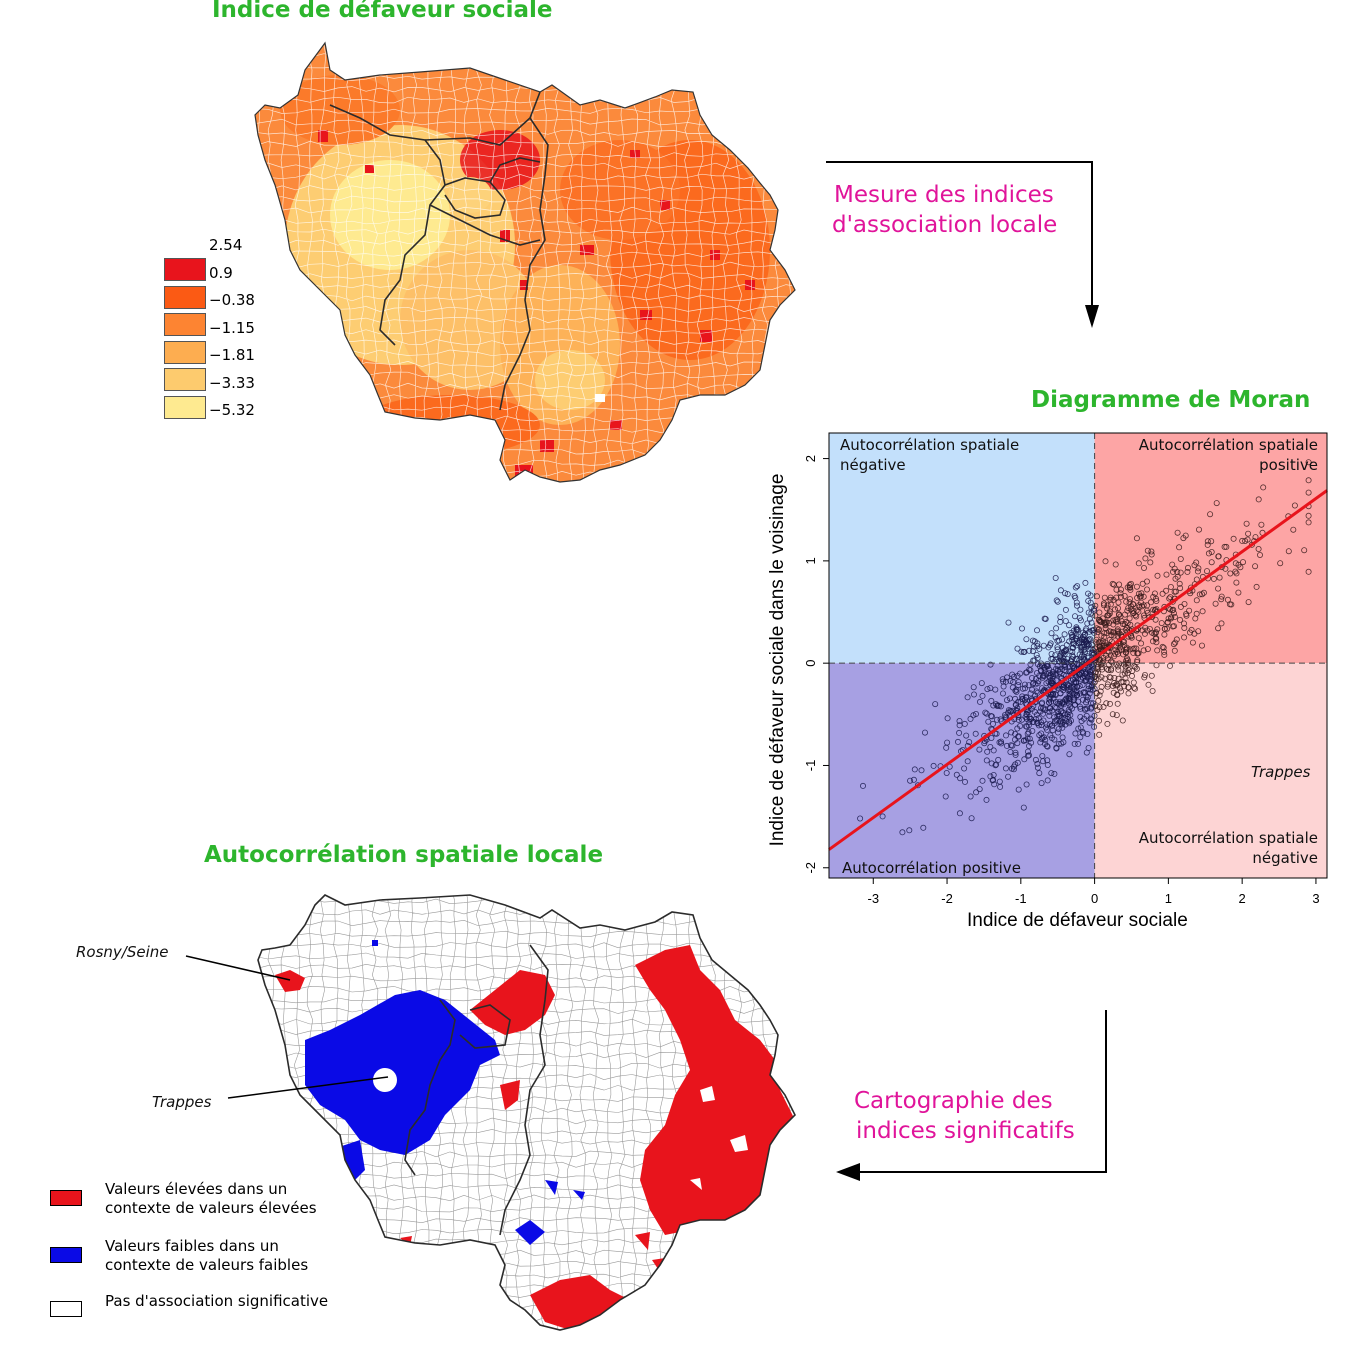 The width and height of the screenshot is (1363, 1350). Describe the element at coordinates (810, 458) in the screenshot. I see `y-tick-label: 2` at that location.